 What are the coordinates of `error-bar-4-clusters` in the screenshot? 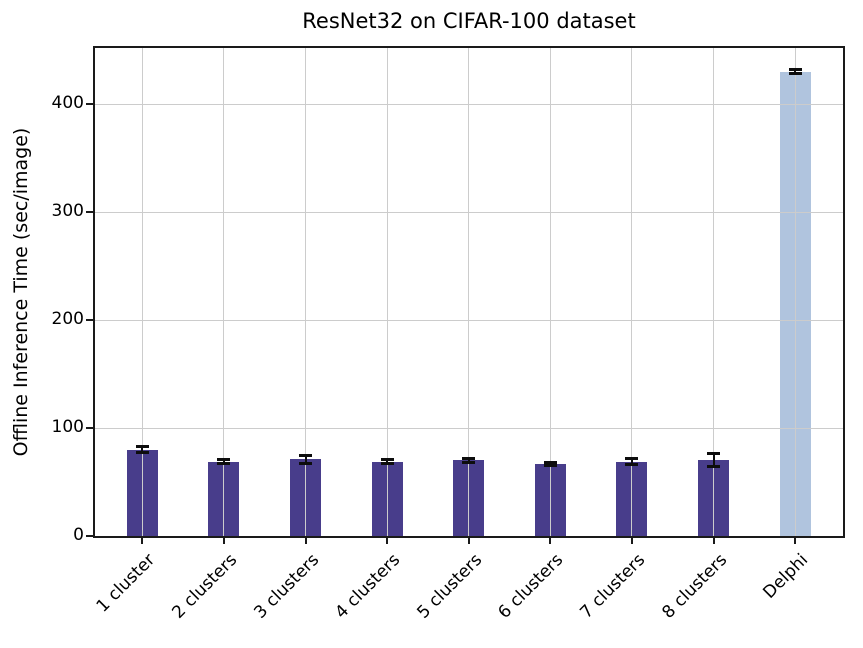 It's located at (387, 461).